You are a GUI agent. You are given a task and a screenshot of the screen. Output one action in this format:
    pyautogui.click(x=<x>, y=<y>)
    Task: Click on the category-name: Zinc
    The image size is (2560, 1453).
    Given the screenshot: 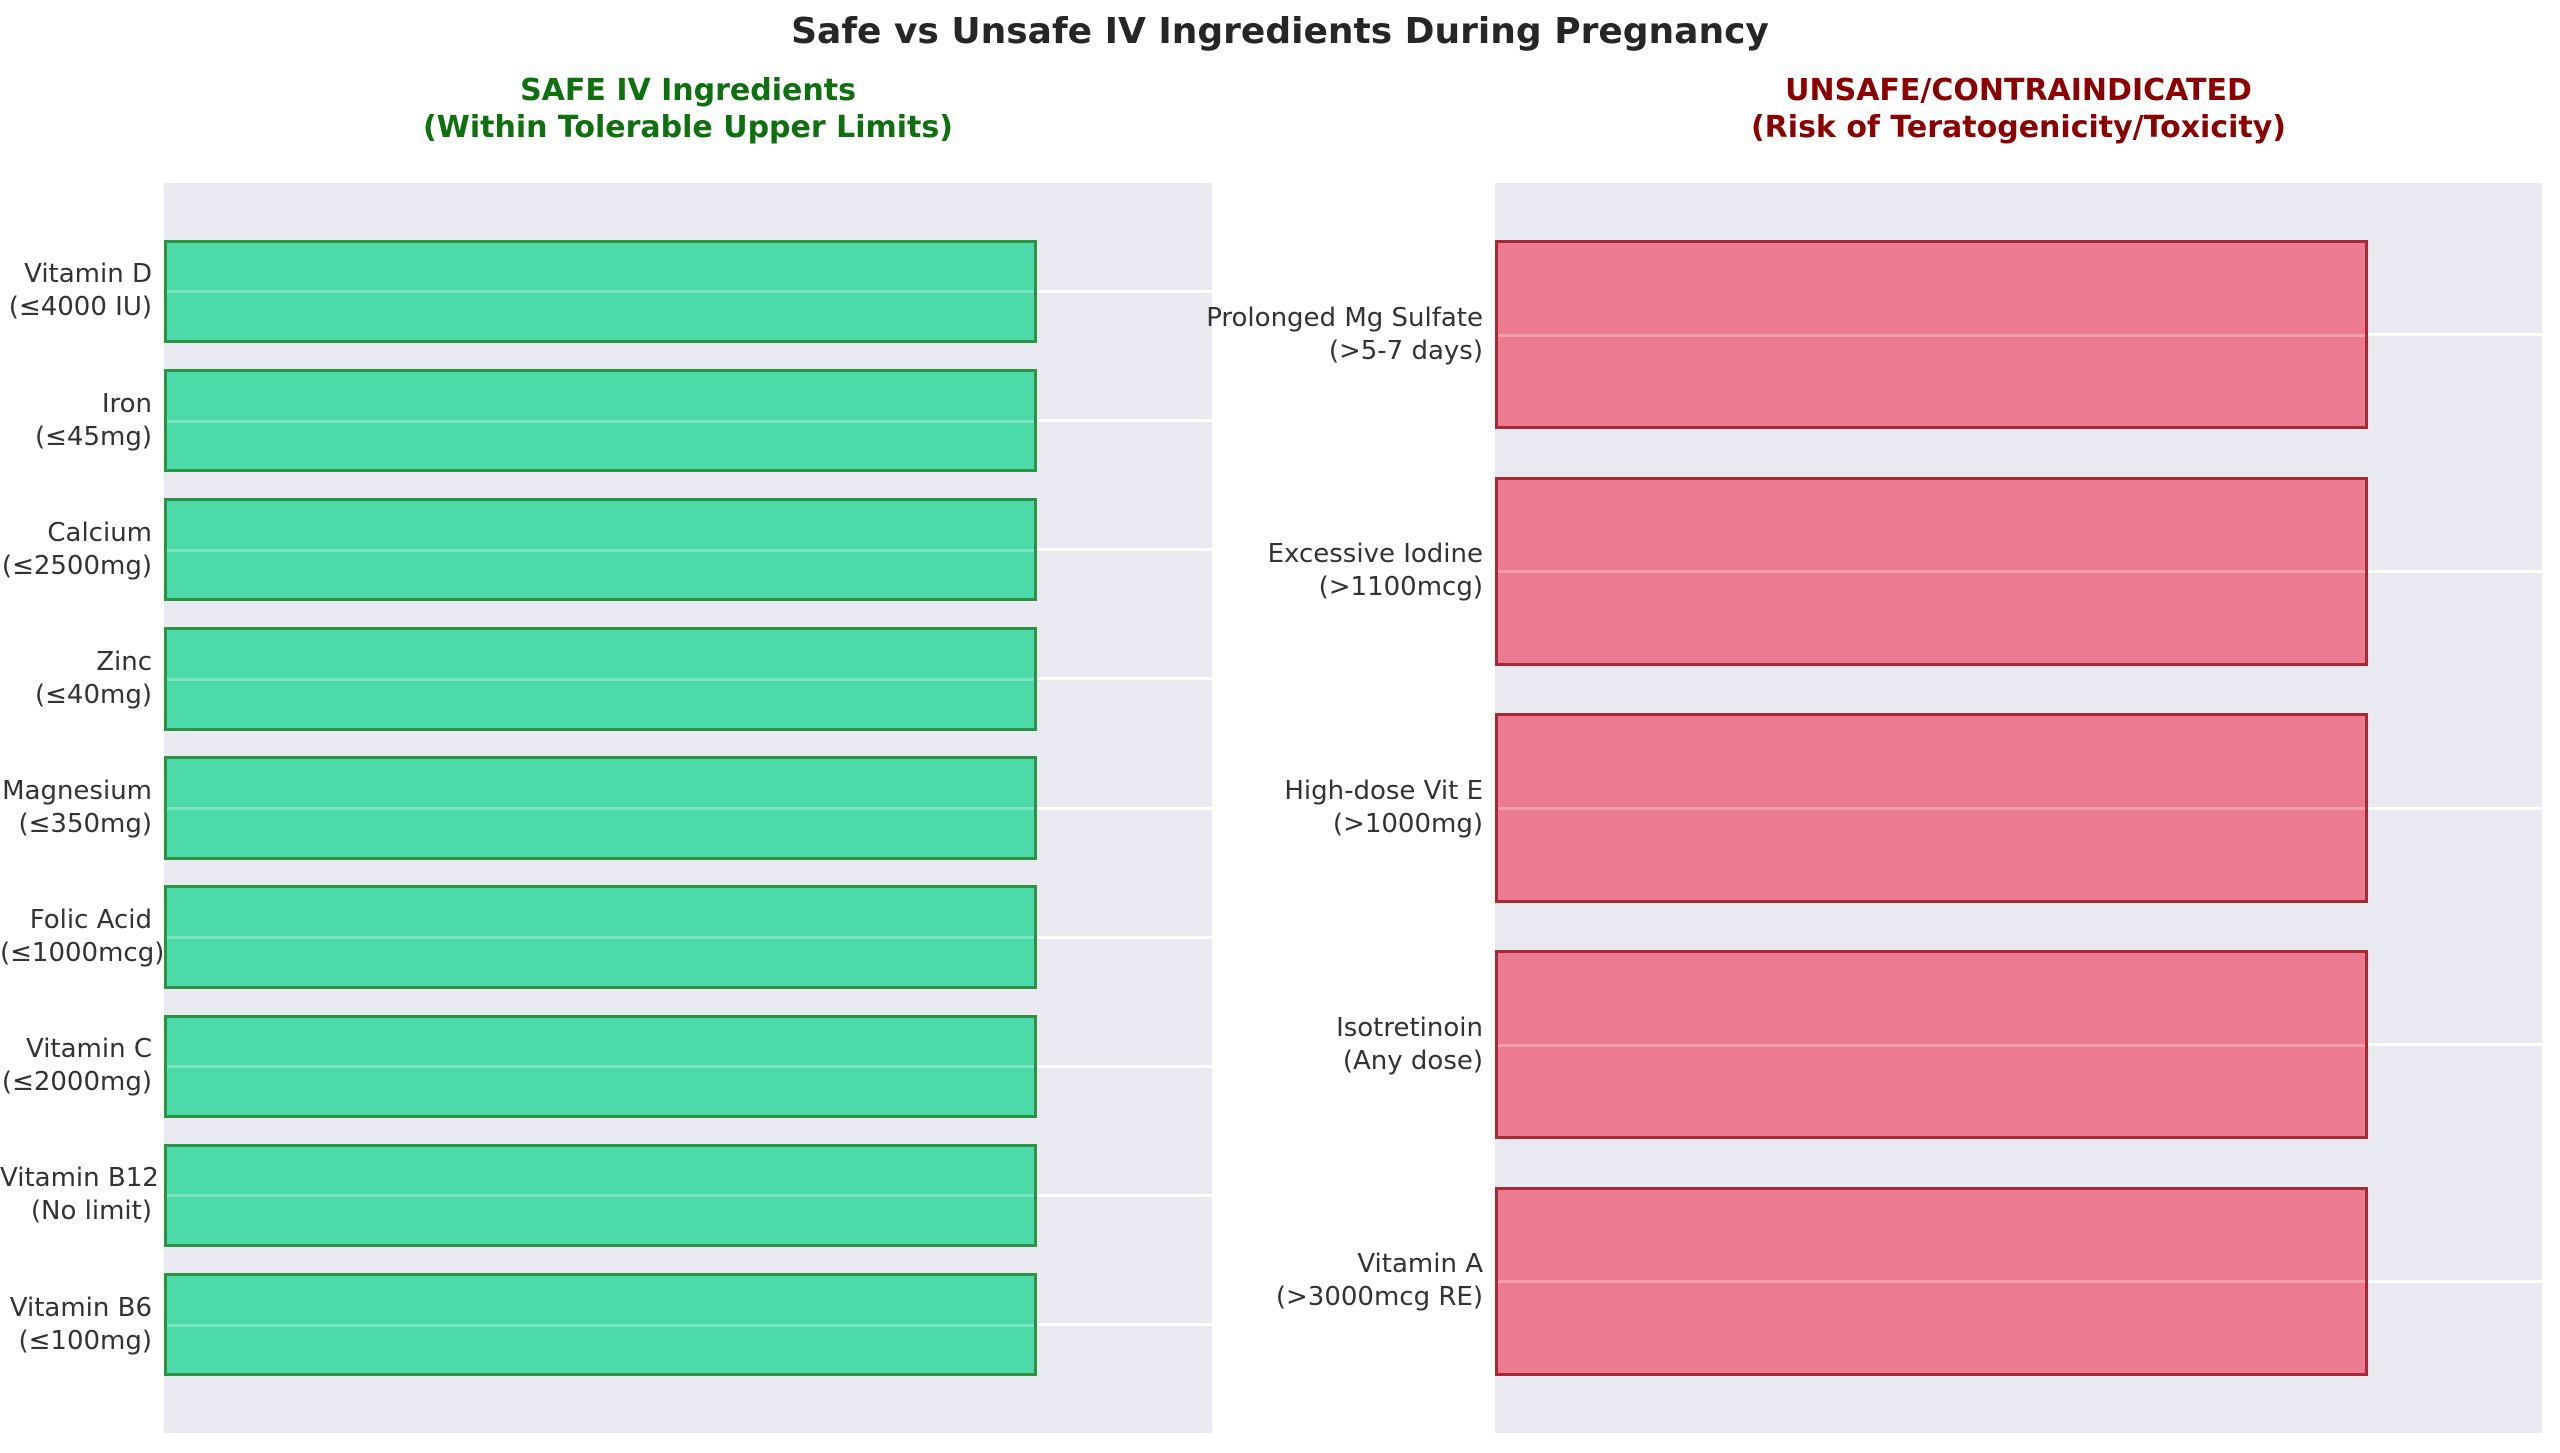 What is the action you would take?
    pyautogui.click(x=124, y=661)
    